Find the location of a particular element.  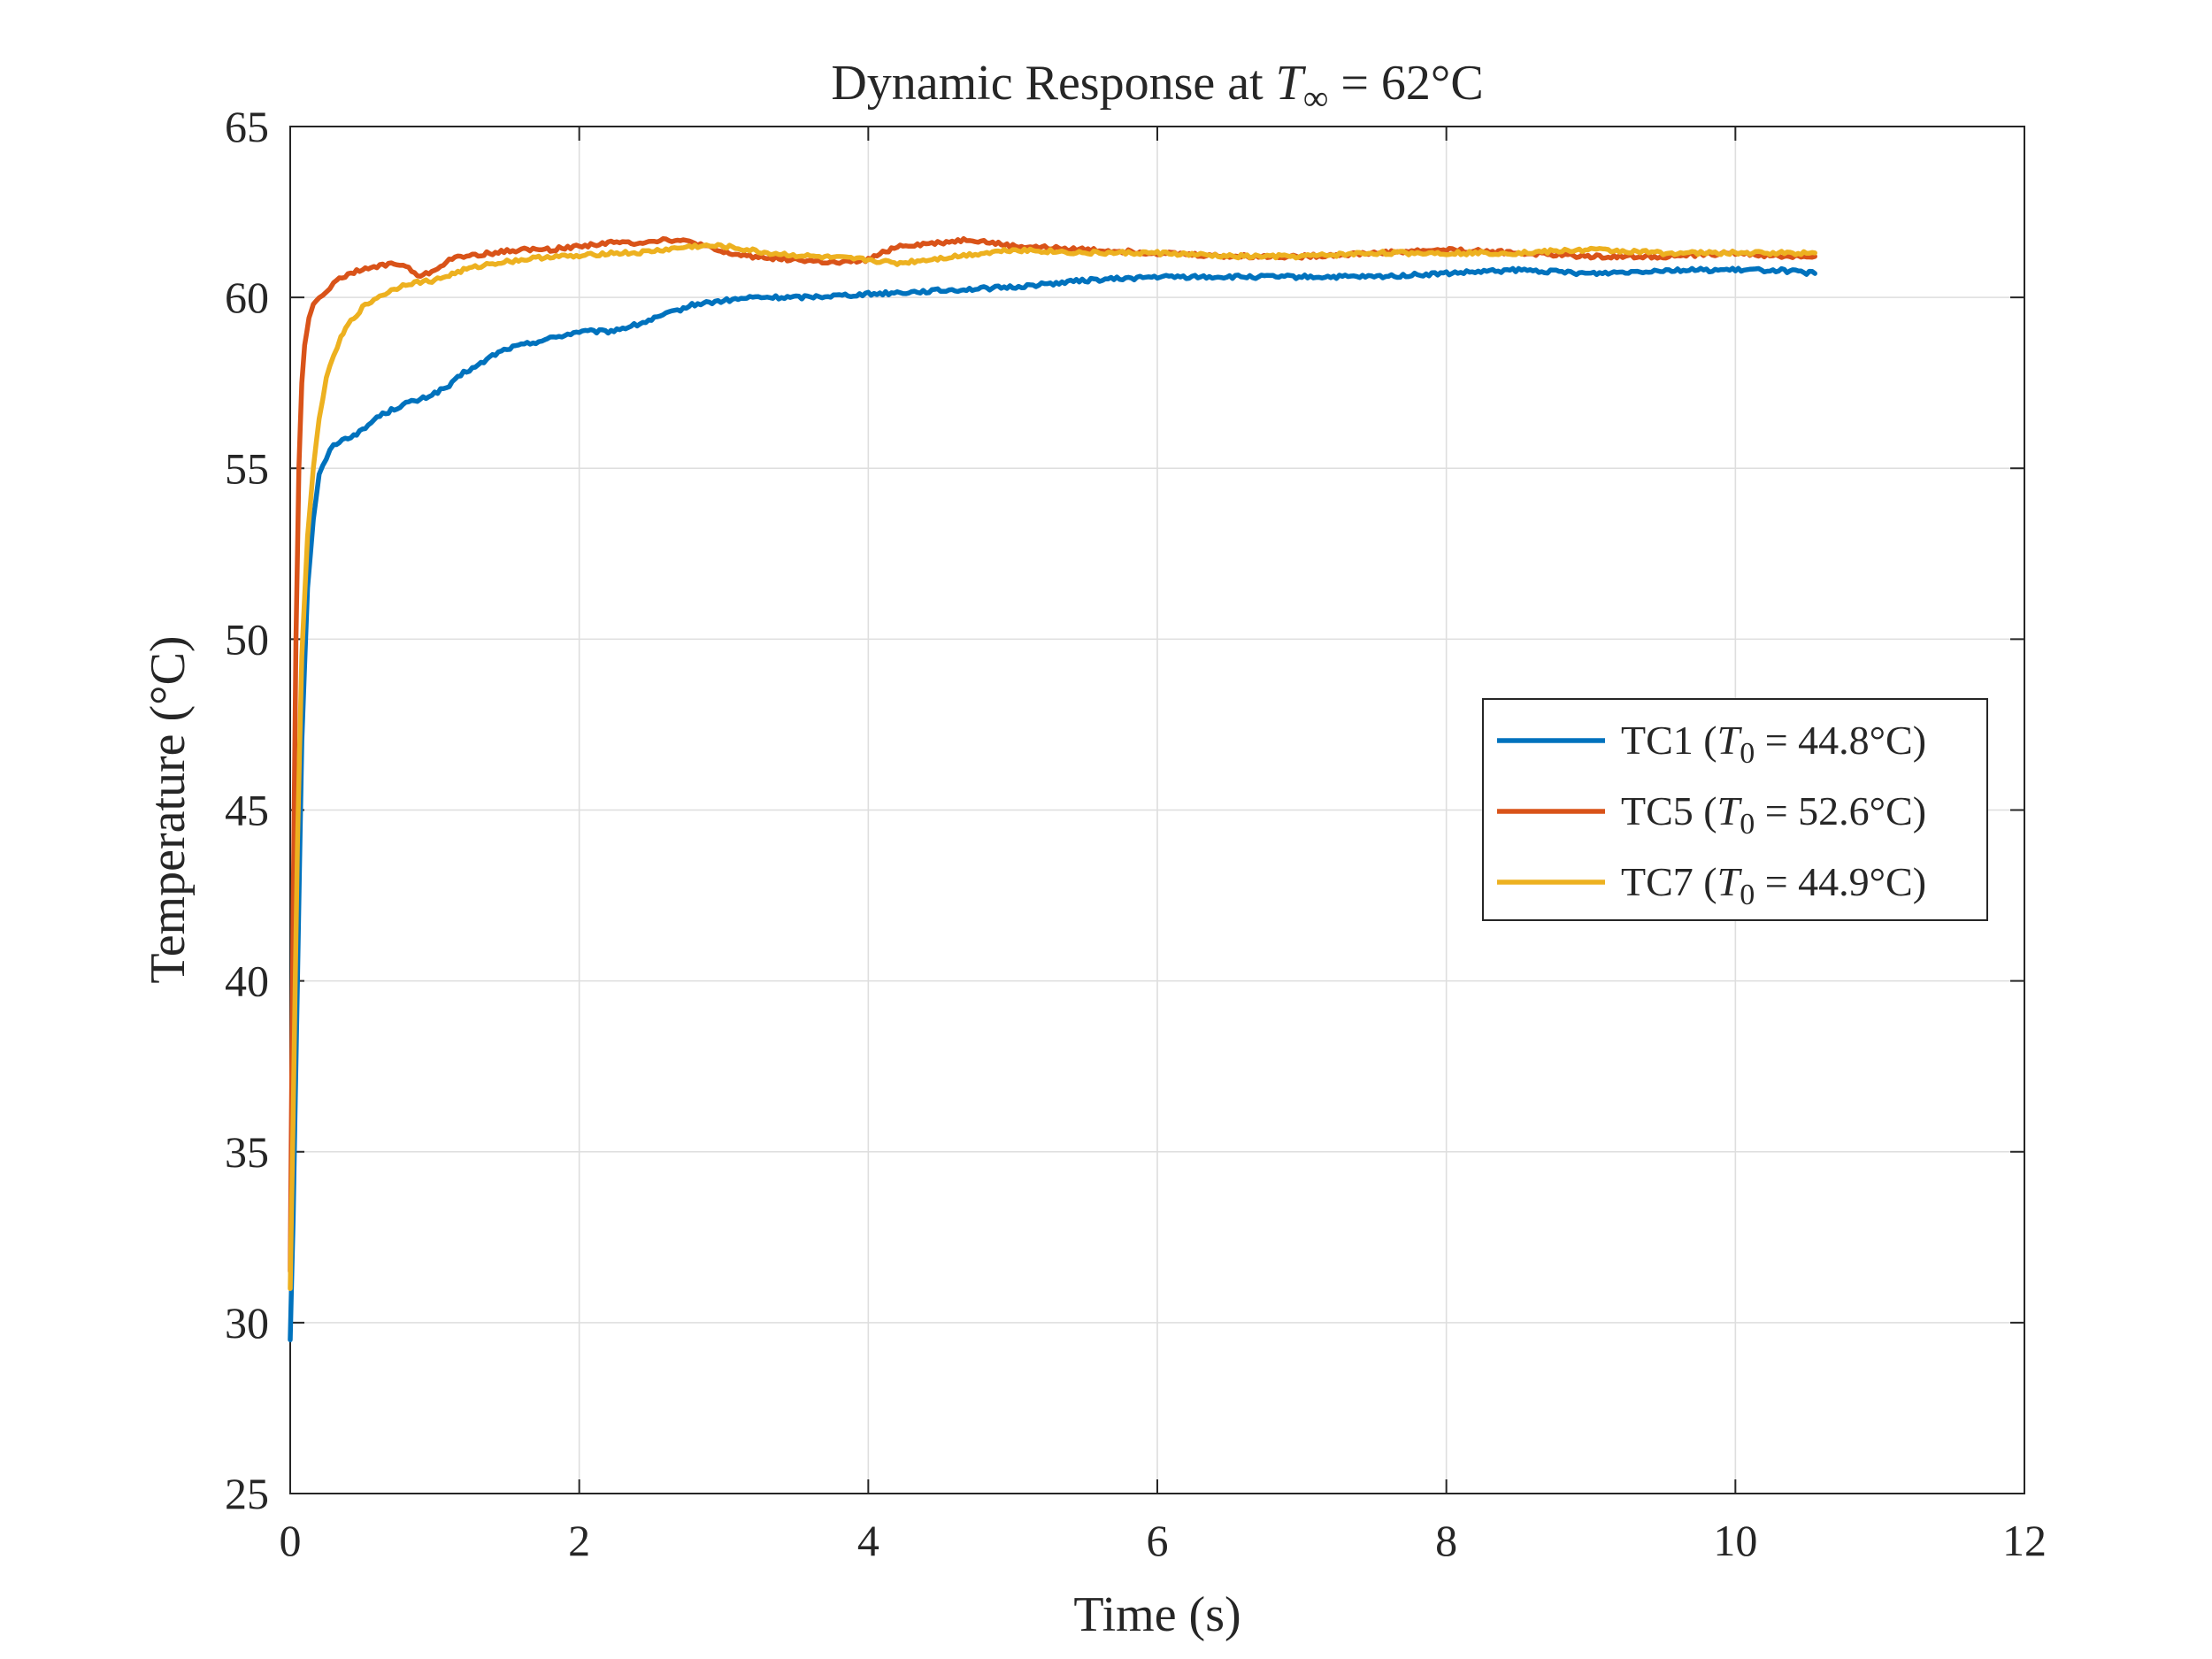

x-tick-label: 10 is located at coordinates (1735, 1541).